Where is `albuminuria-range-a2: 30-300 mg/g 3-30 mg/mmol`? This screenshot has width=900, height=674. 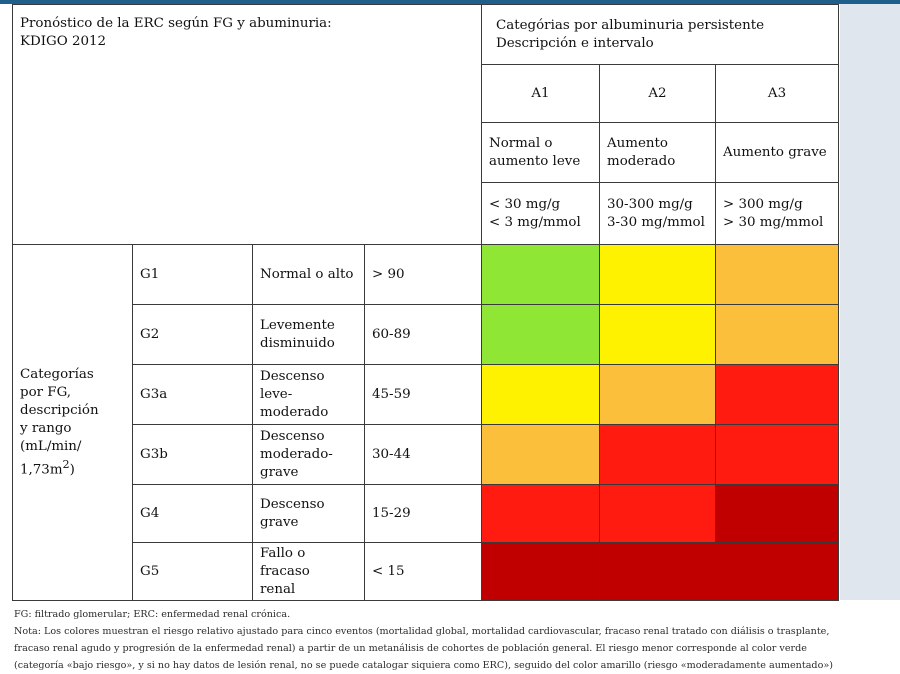
albuminuria-range-a2: 30-300 mg/g 3-30 mg/mmol is located at coordinates (657, 213).